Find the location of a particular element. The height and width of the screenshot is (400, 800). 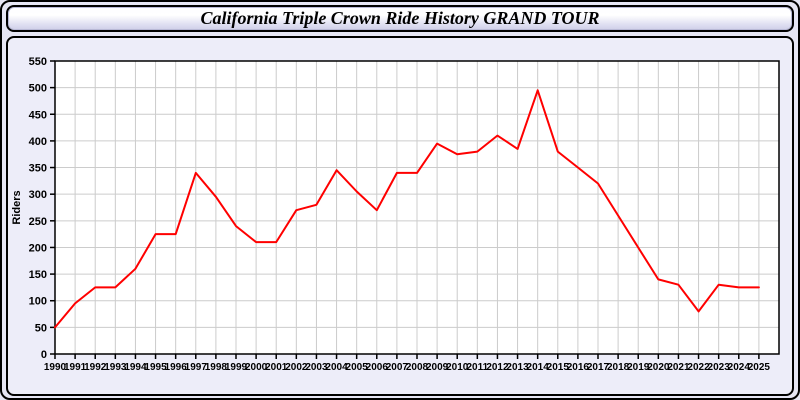

x-tick-label: 2008 is located at coordinates (417, 367).